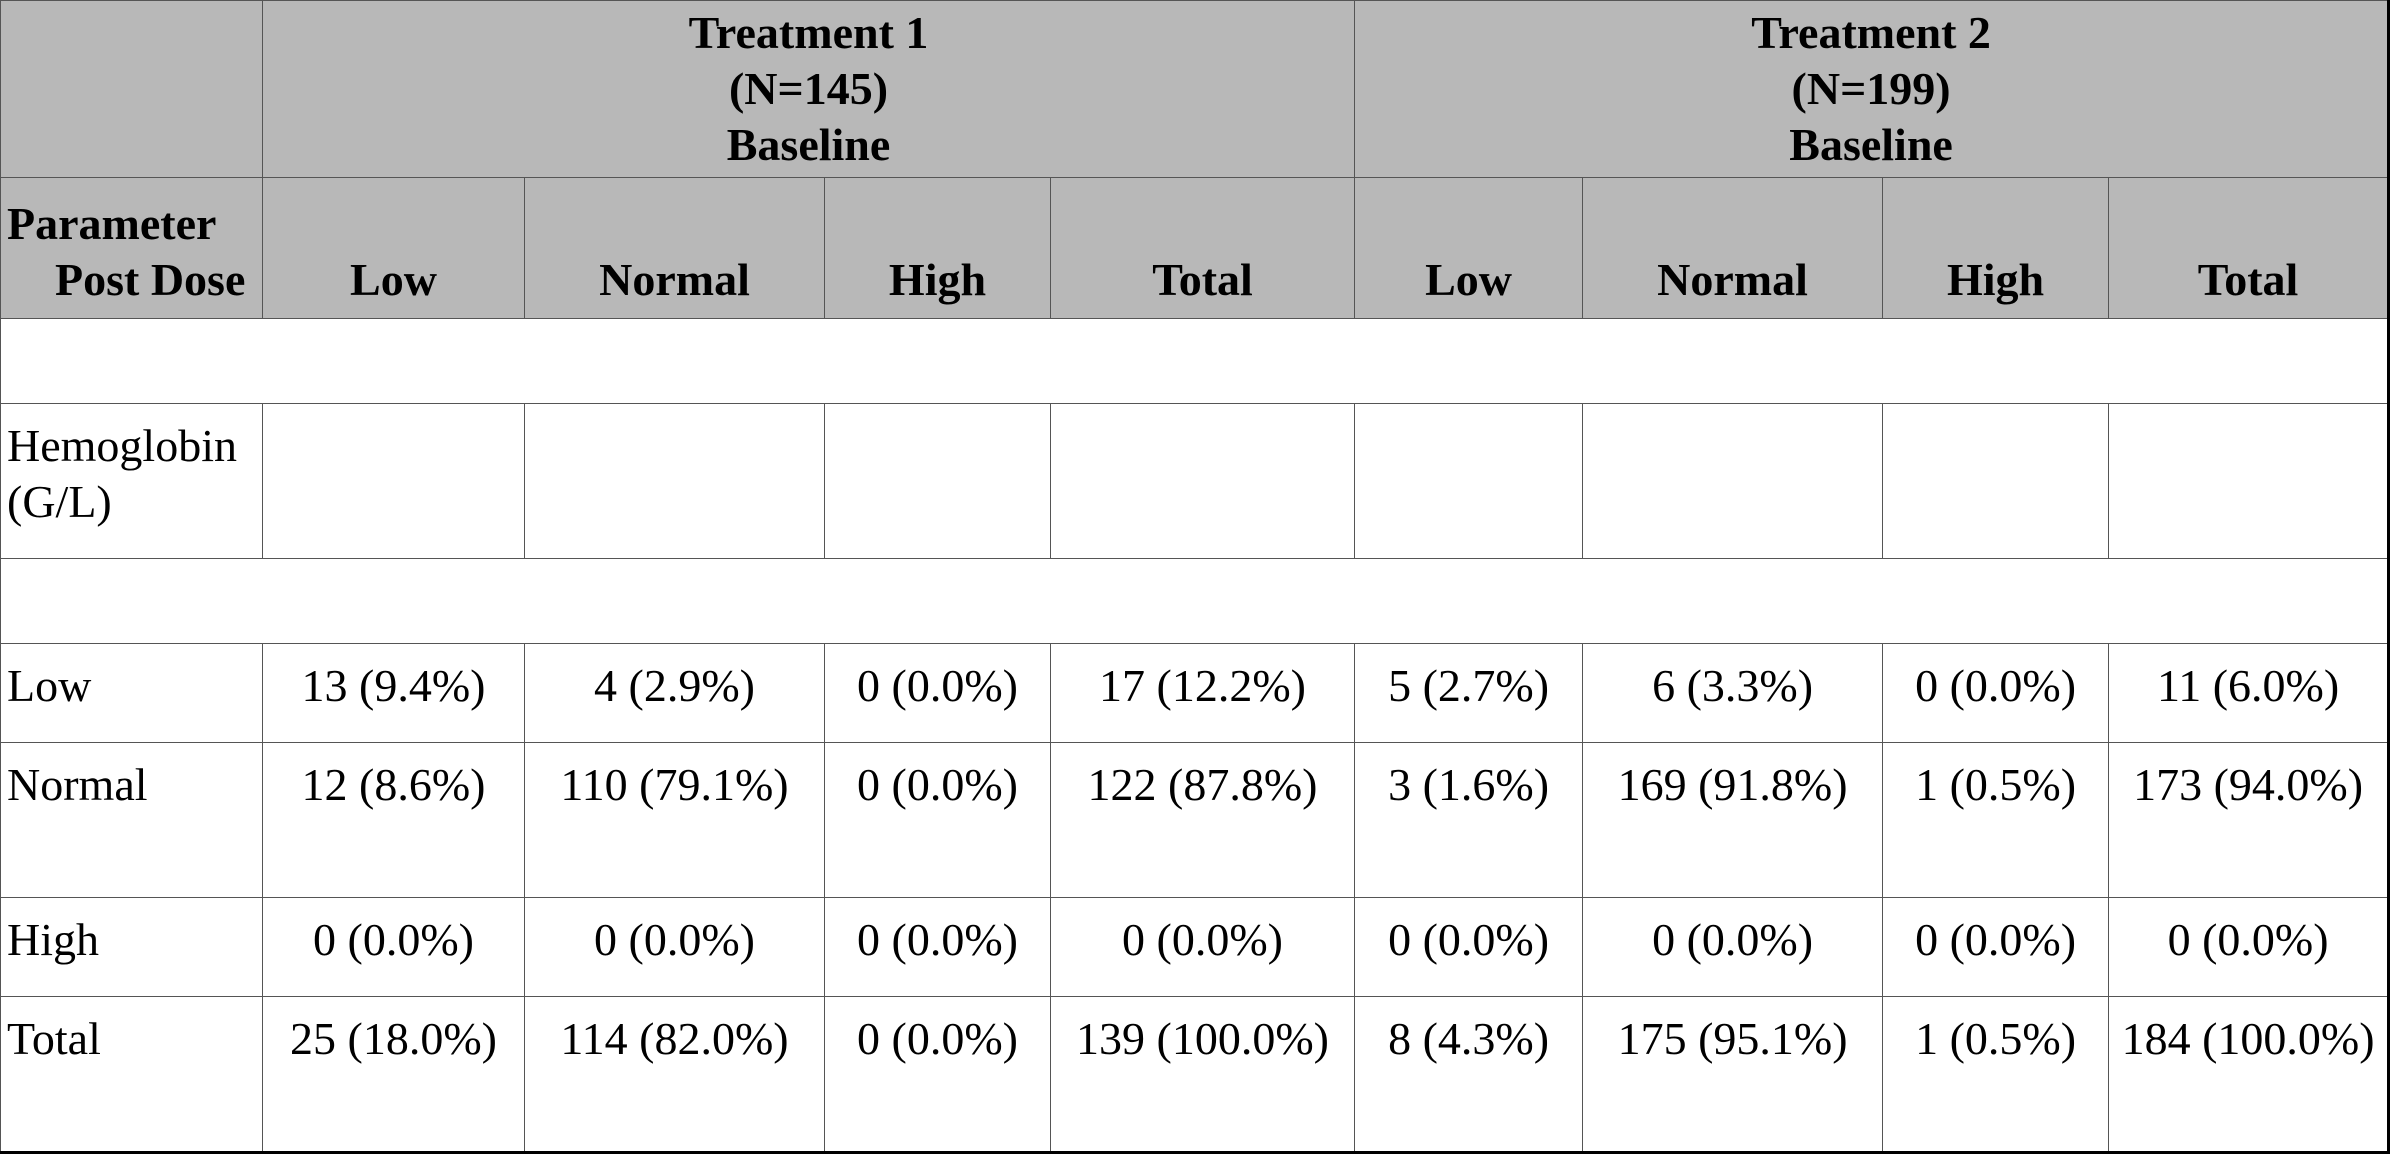 The height and width of the screenshot is (1154, 2399). Describe the element at coordinates (1733, 820) in the screenshot. I see `table-cell: 169 (91.8%)` at that location.